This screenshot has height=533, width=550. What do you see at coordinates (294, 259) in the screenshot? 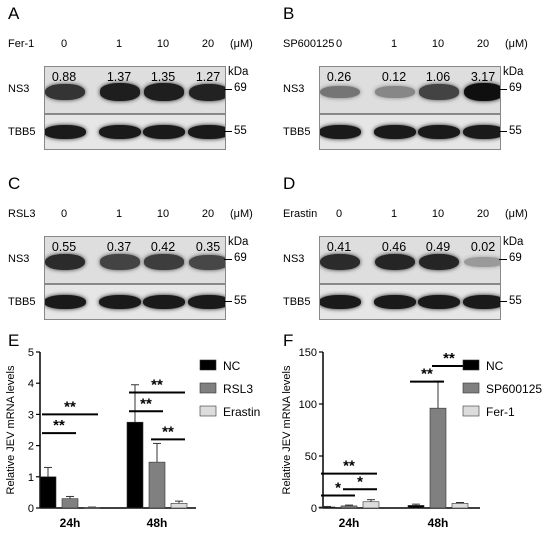
I see `target-protein-label: NS3` at bounding box center [294, 259].